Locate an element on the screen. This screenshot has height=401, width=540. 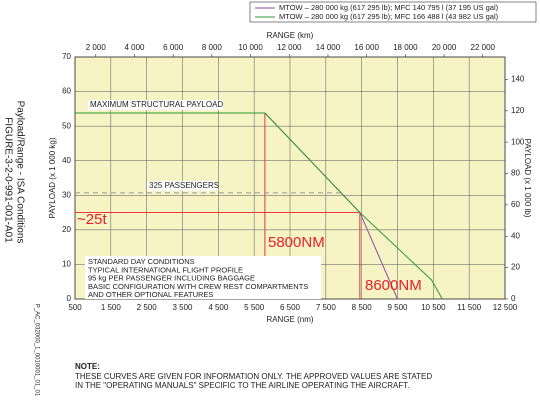
y2-tick-label: 140 is located at coordinates (518, 79).